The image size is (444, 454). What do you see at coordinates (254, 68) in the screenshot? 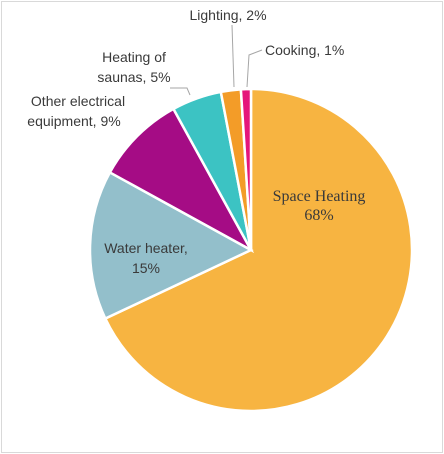
I see `leader-line-cooking` at bounding box center [254, 68].